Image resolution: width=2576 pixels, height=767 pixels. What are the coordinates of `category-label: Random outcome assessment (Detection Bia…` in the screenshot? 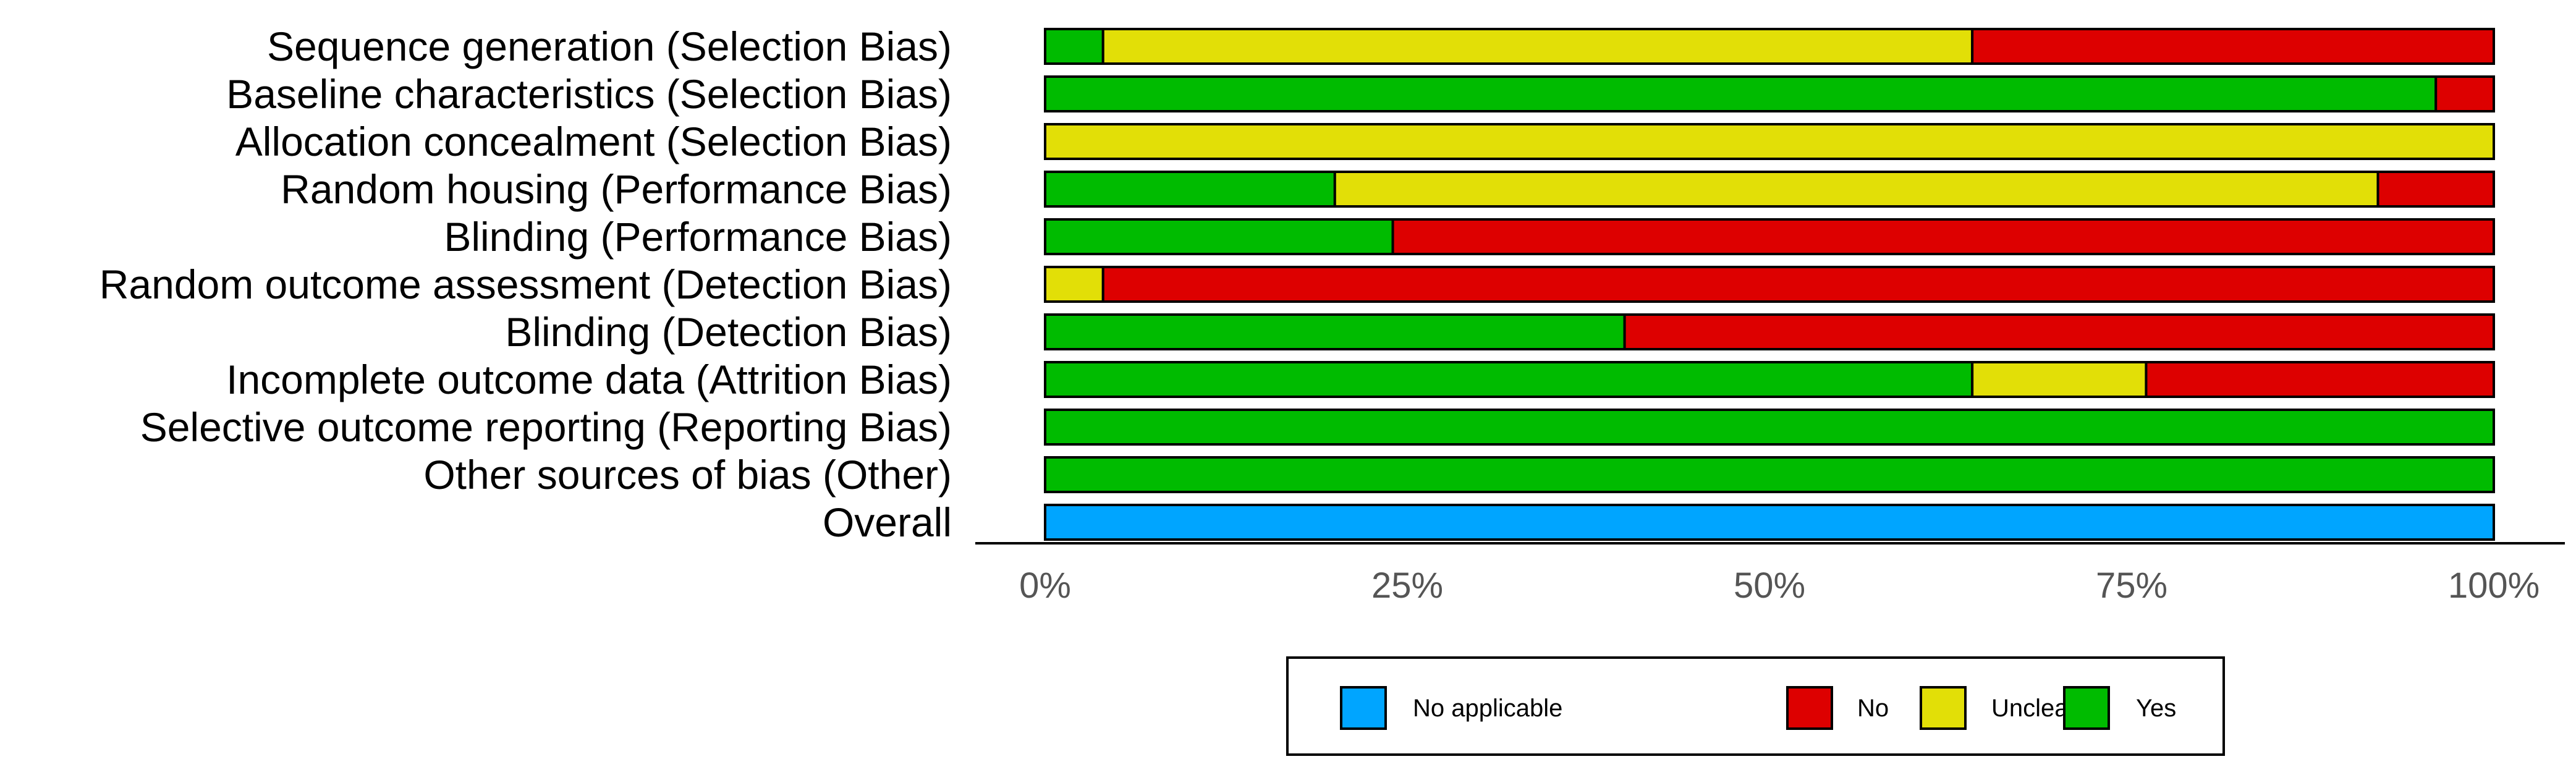 It's located at (526, 284).